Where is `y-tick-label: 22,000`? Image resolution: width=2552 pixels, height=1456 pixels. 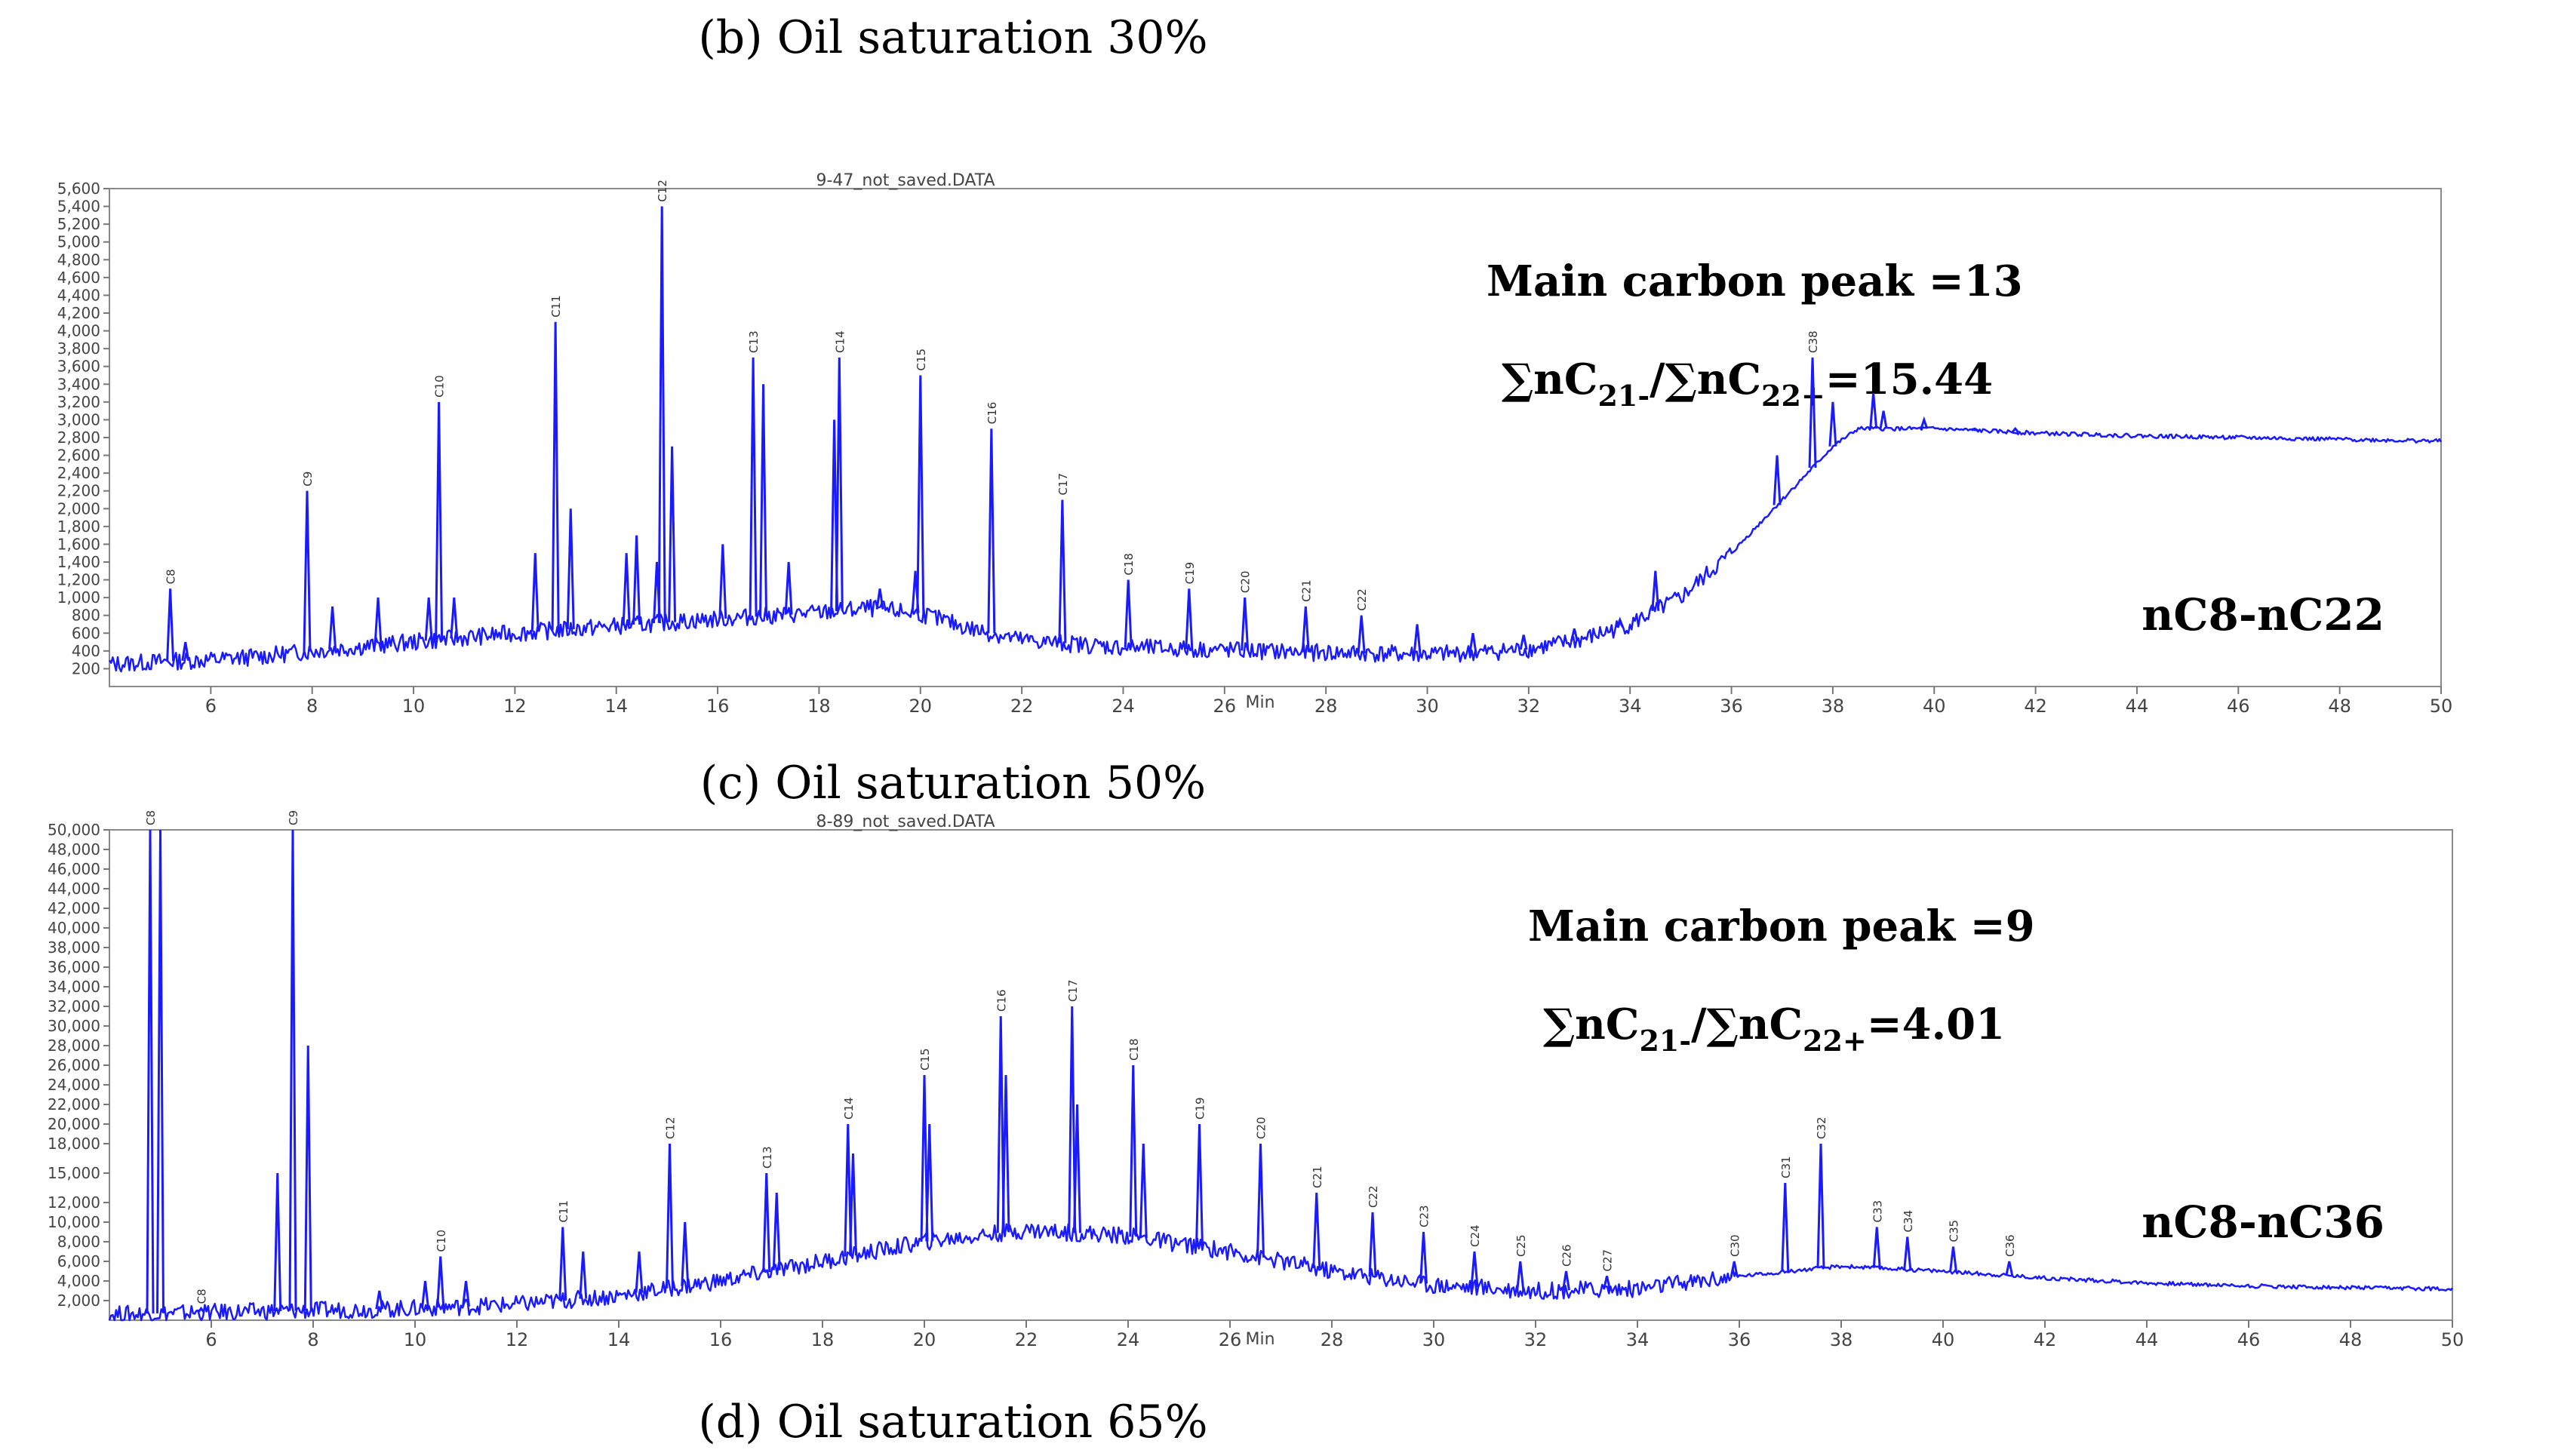
y-tick-label: 22,000 is located at coordinates (74, 1104).